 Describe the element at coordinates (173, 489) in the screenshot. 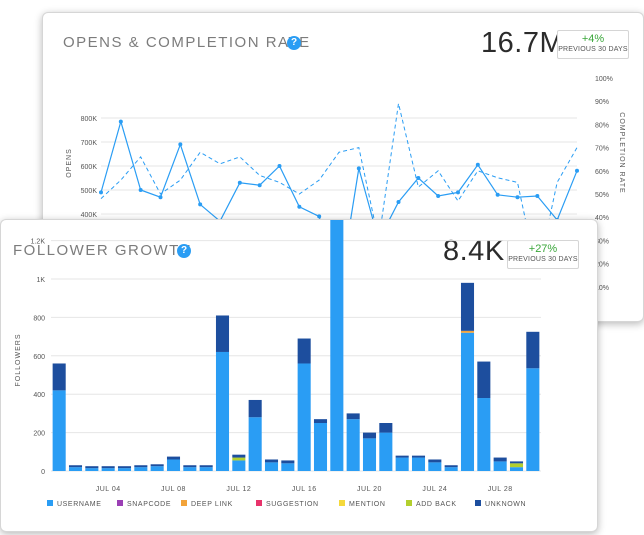

I see `x-tick-label: JUL 08` at that location.